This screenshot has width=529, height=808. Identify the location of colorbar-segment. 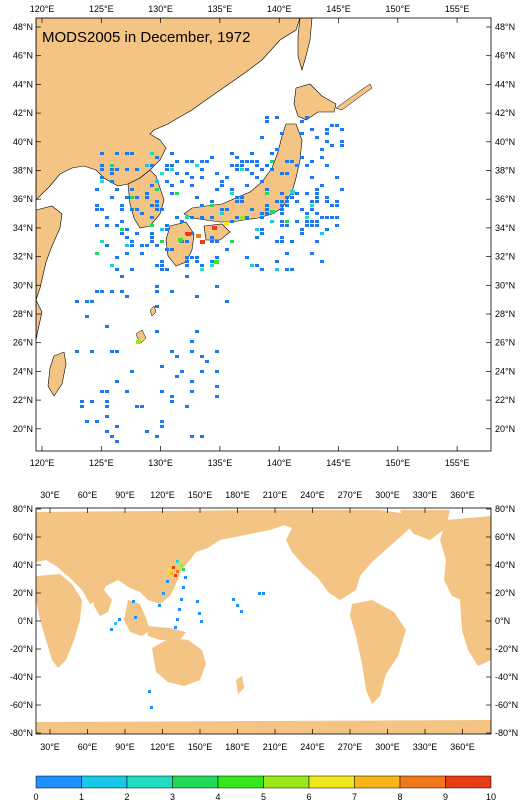
(422, 782).